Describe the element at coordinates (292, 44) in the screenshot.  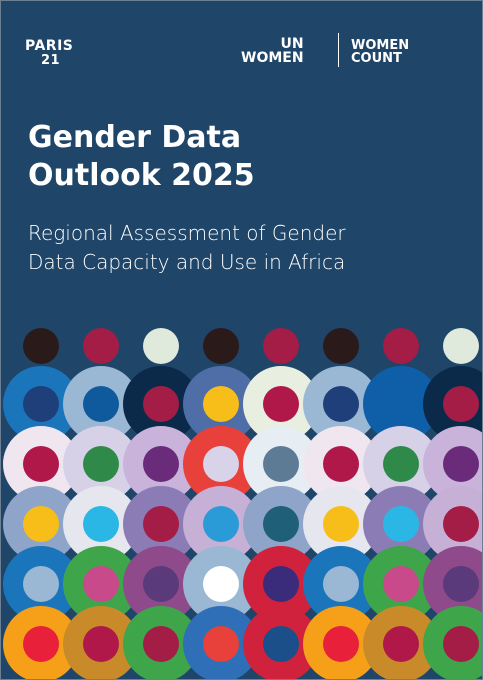
I see `logo-text: UN` at that location.